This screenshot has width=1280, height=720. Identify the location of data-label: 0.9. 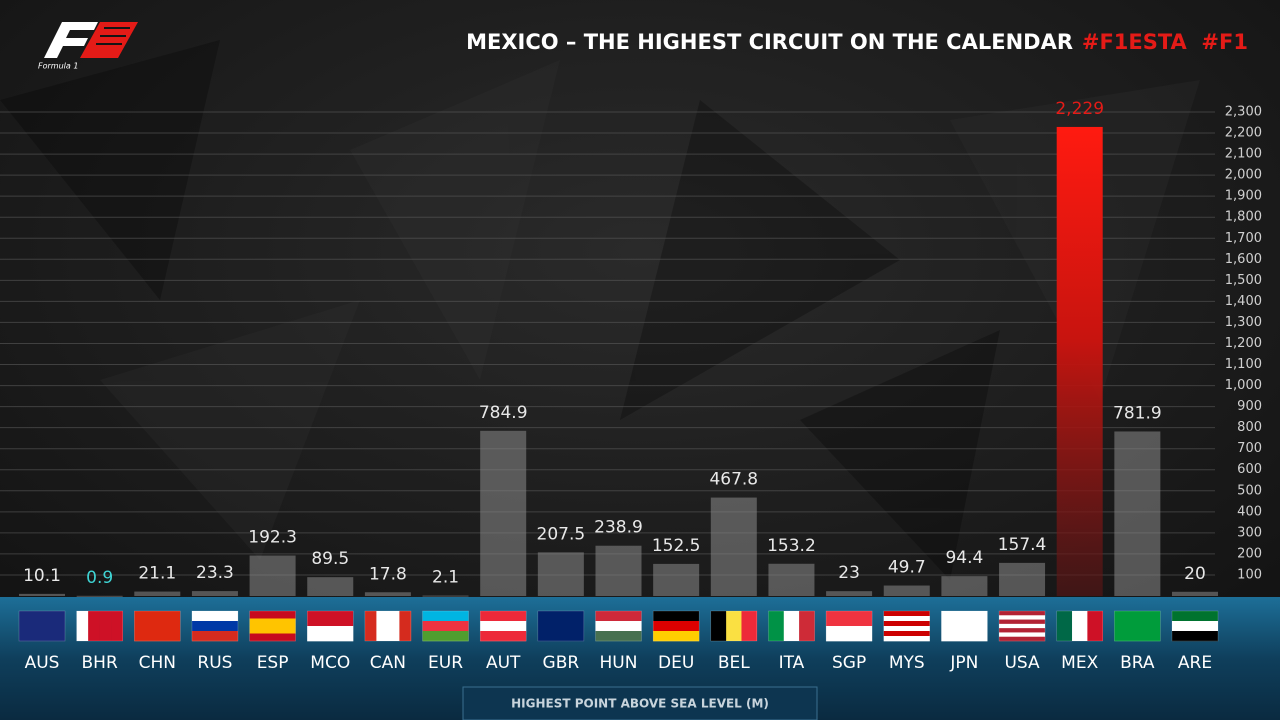
(99, 578).